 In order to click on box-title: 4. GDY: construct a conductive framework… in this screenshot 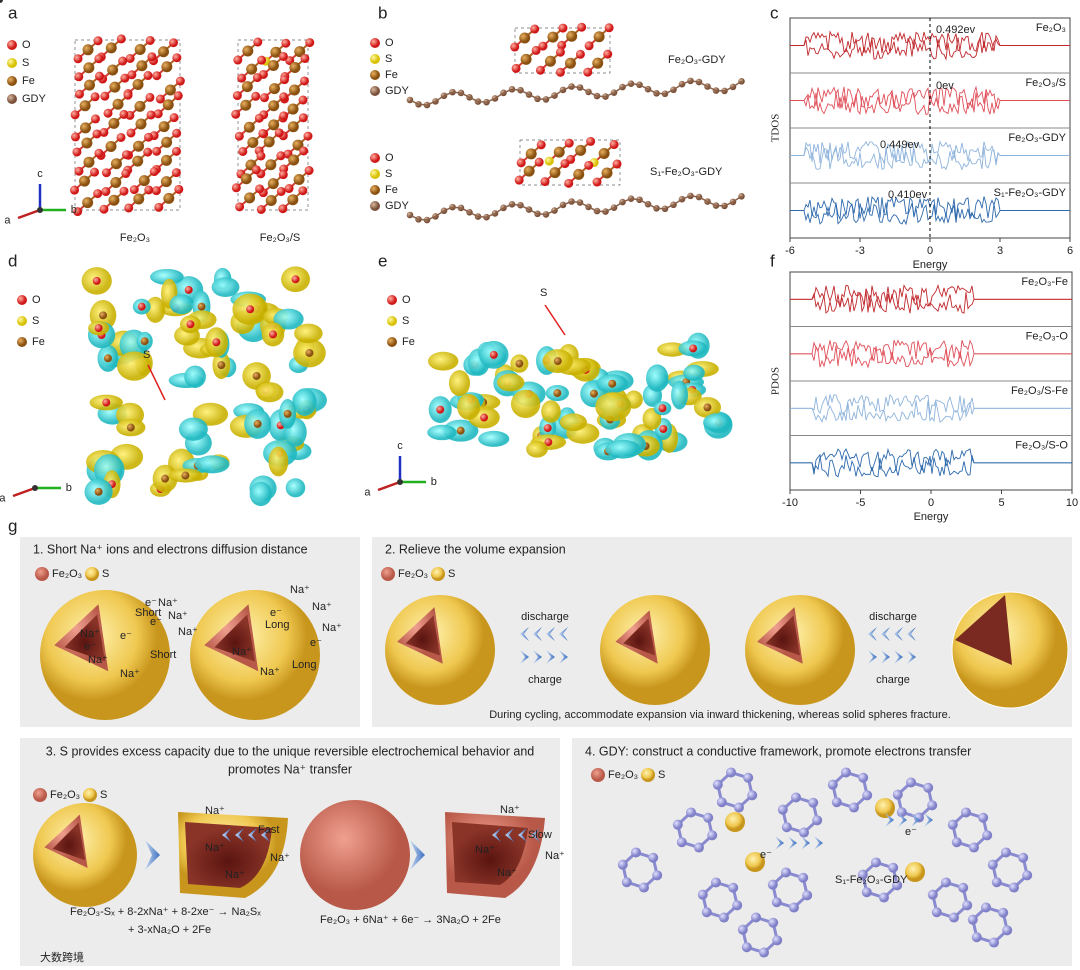, I will do `click(778, 751)`.